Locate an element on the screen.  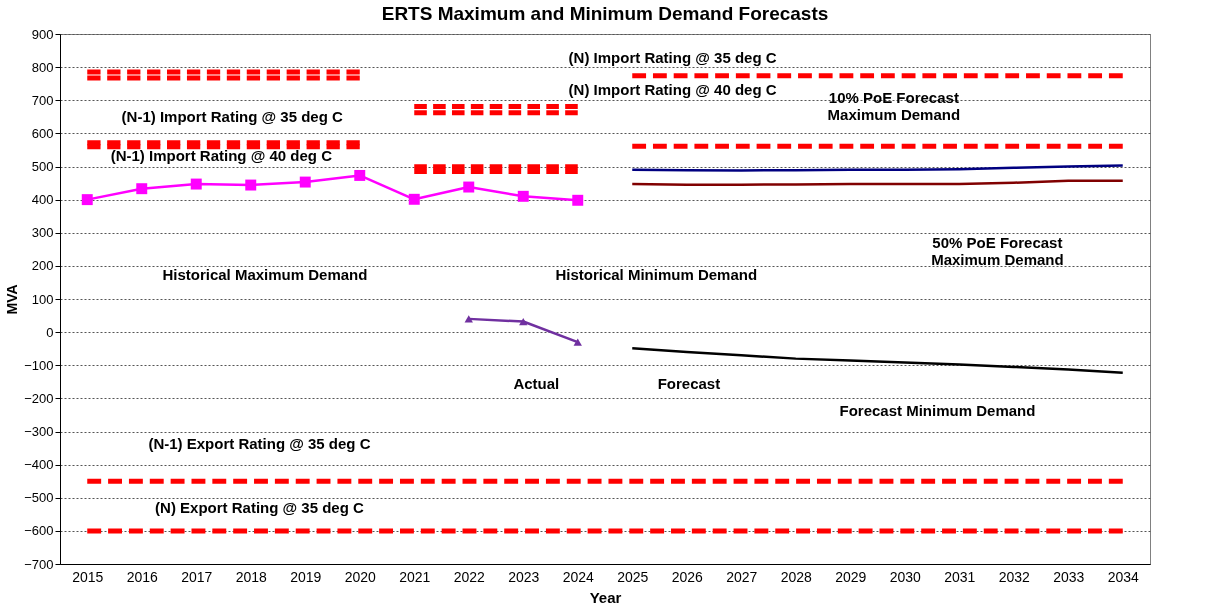
x-tick-label: 2031 is located at coordinates (960, 576).